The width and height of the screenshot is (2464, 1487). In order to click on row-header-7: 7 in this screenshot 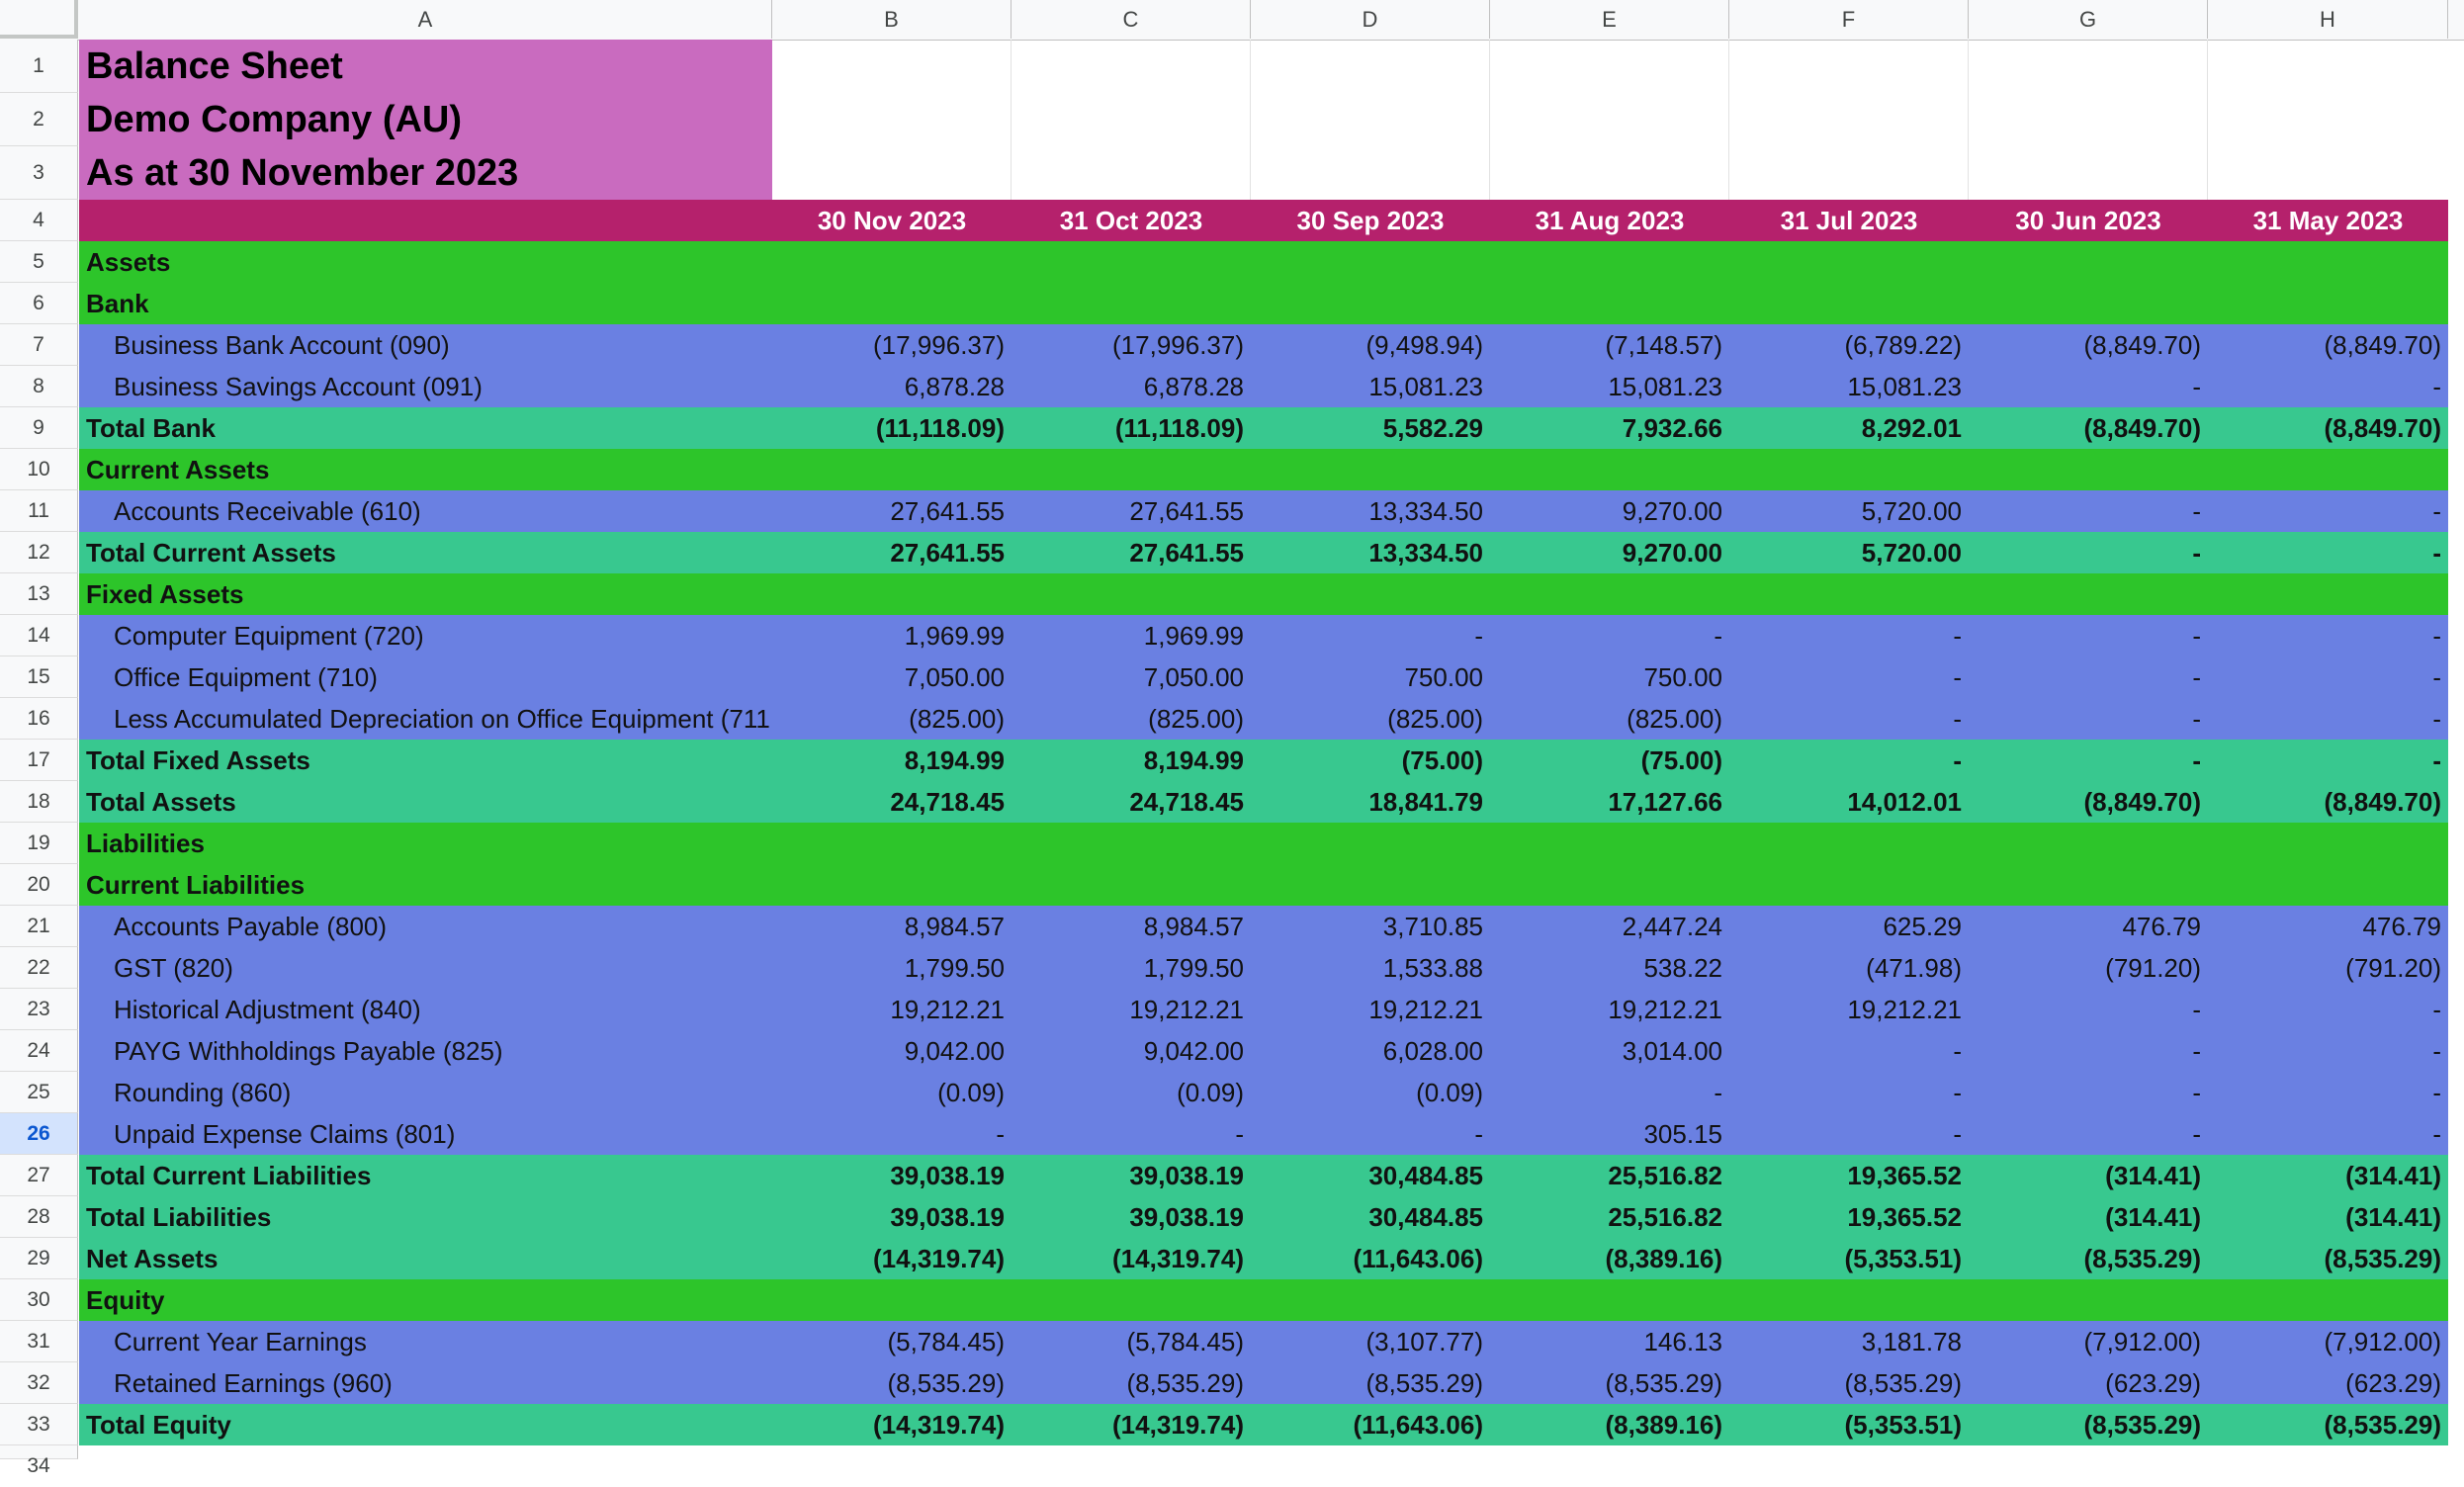, I will do `click(39, 345)`.